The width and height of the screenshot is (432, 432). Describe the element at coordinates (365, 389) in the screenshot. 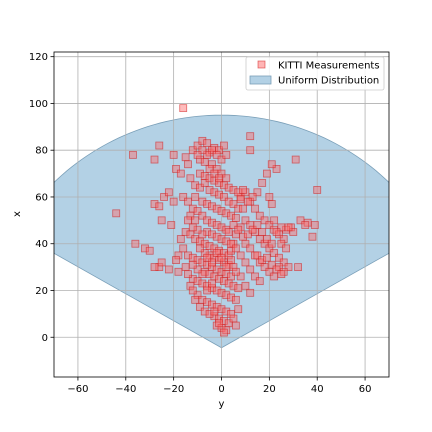

I see `x-tick-label: 60` at that location.